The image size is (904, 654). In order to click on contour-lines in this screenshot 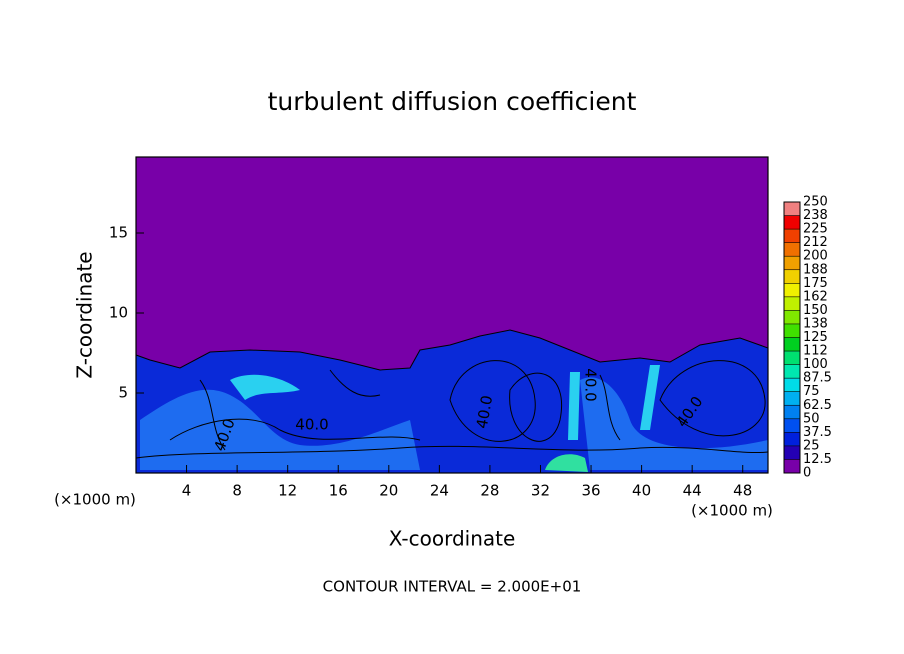, I will do `click(452, 409)`.